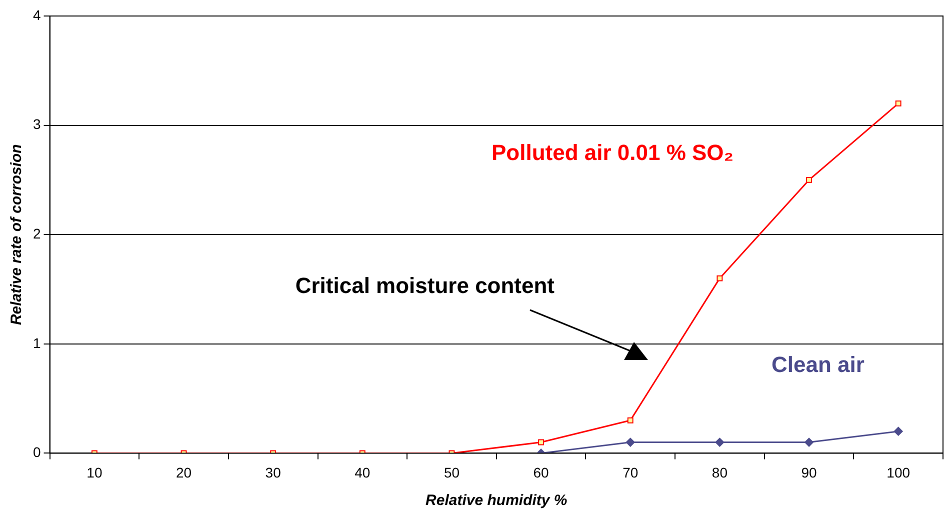 The height and width of the screenshot is (518, 948). I want to click on x-axis-title: Relative humidity %, so click(497, 501).